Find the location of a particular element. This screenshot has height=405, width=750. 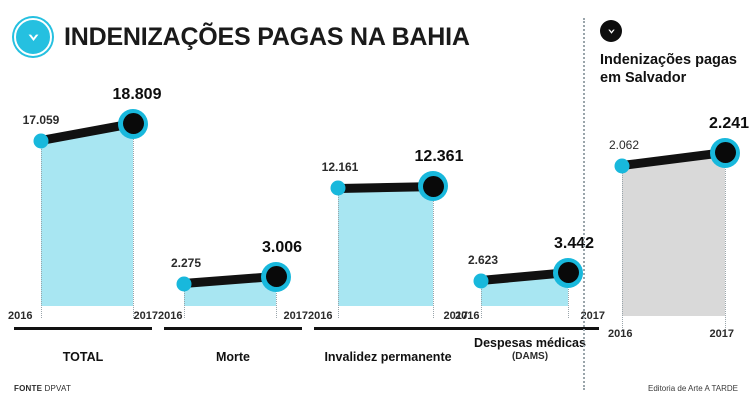

chart-plot-area: 12.161 12.361 is located at coordinates (388, 192).